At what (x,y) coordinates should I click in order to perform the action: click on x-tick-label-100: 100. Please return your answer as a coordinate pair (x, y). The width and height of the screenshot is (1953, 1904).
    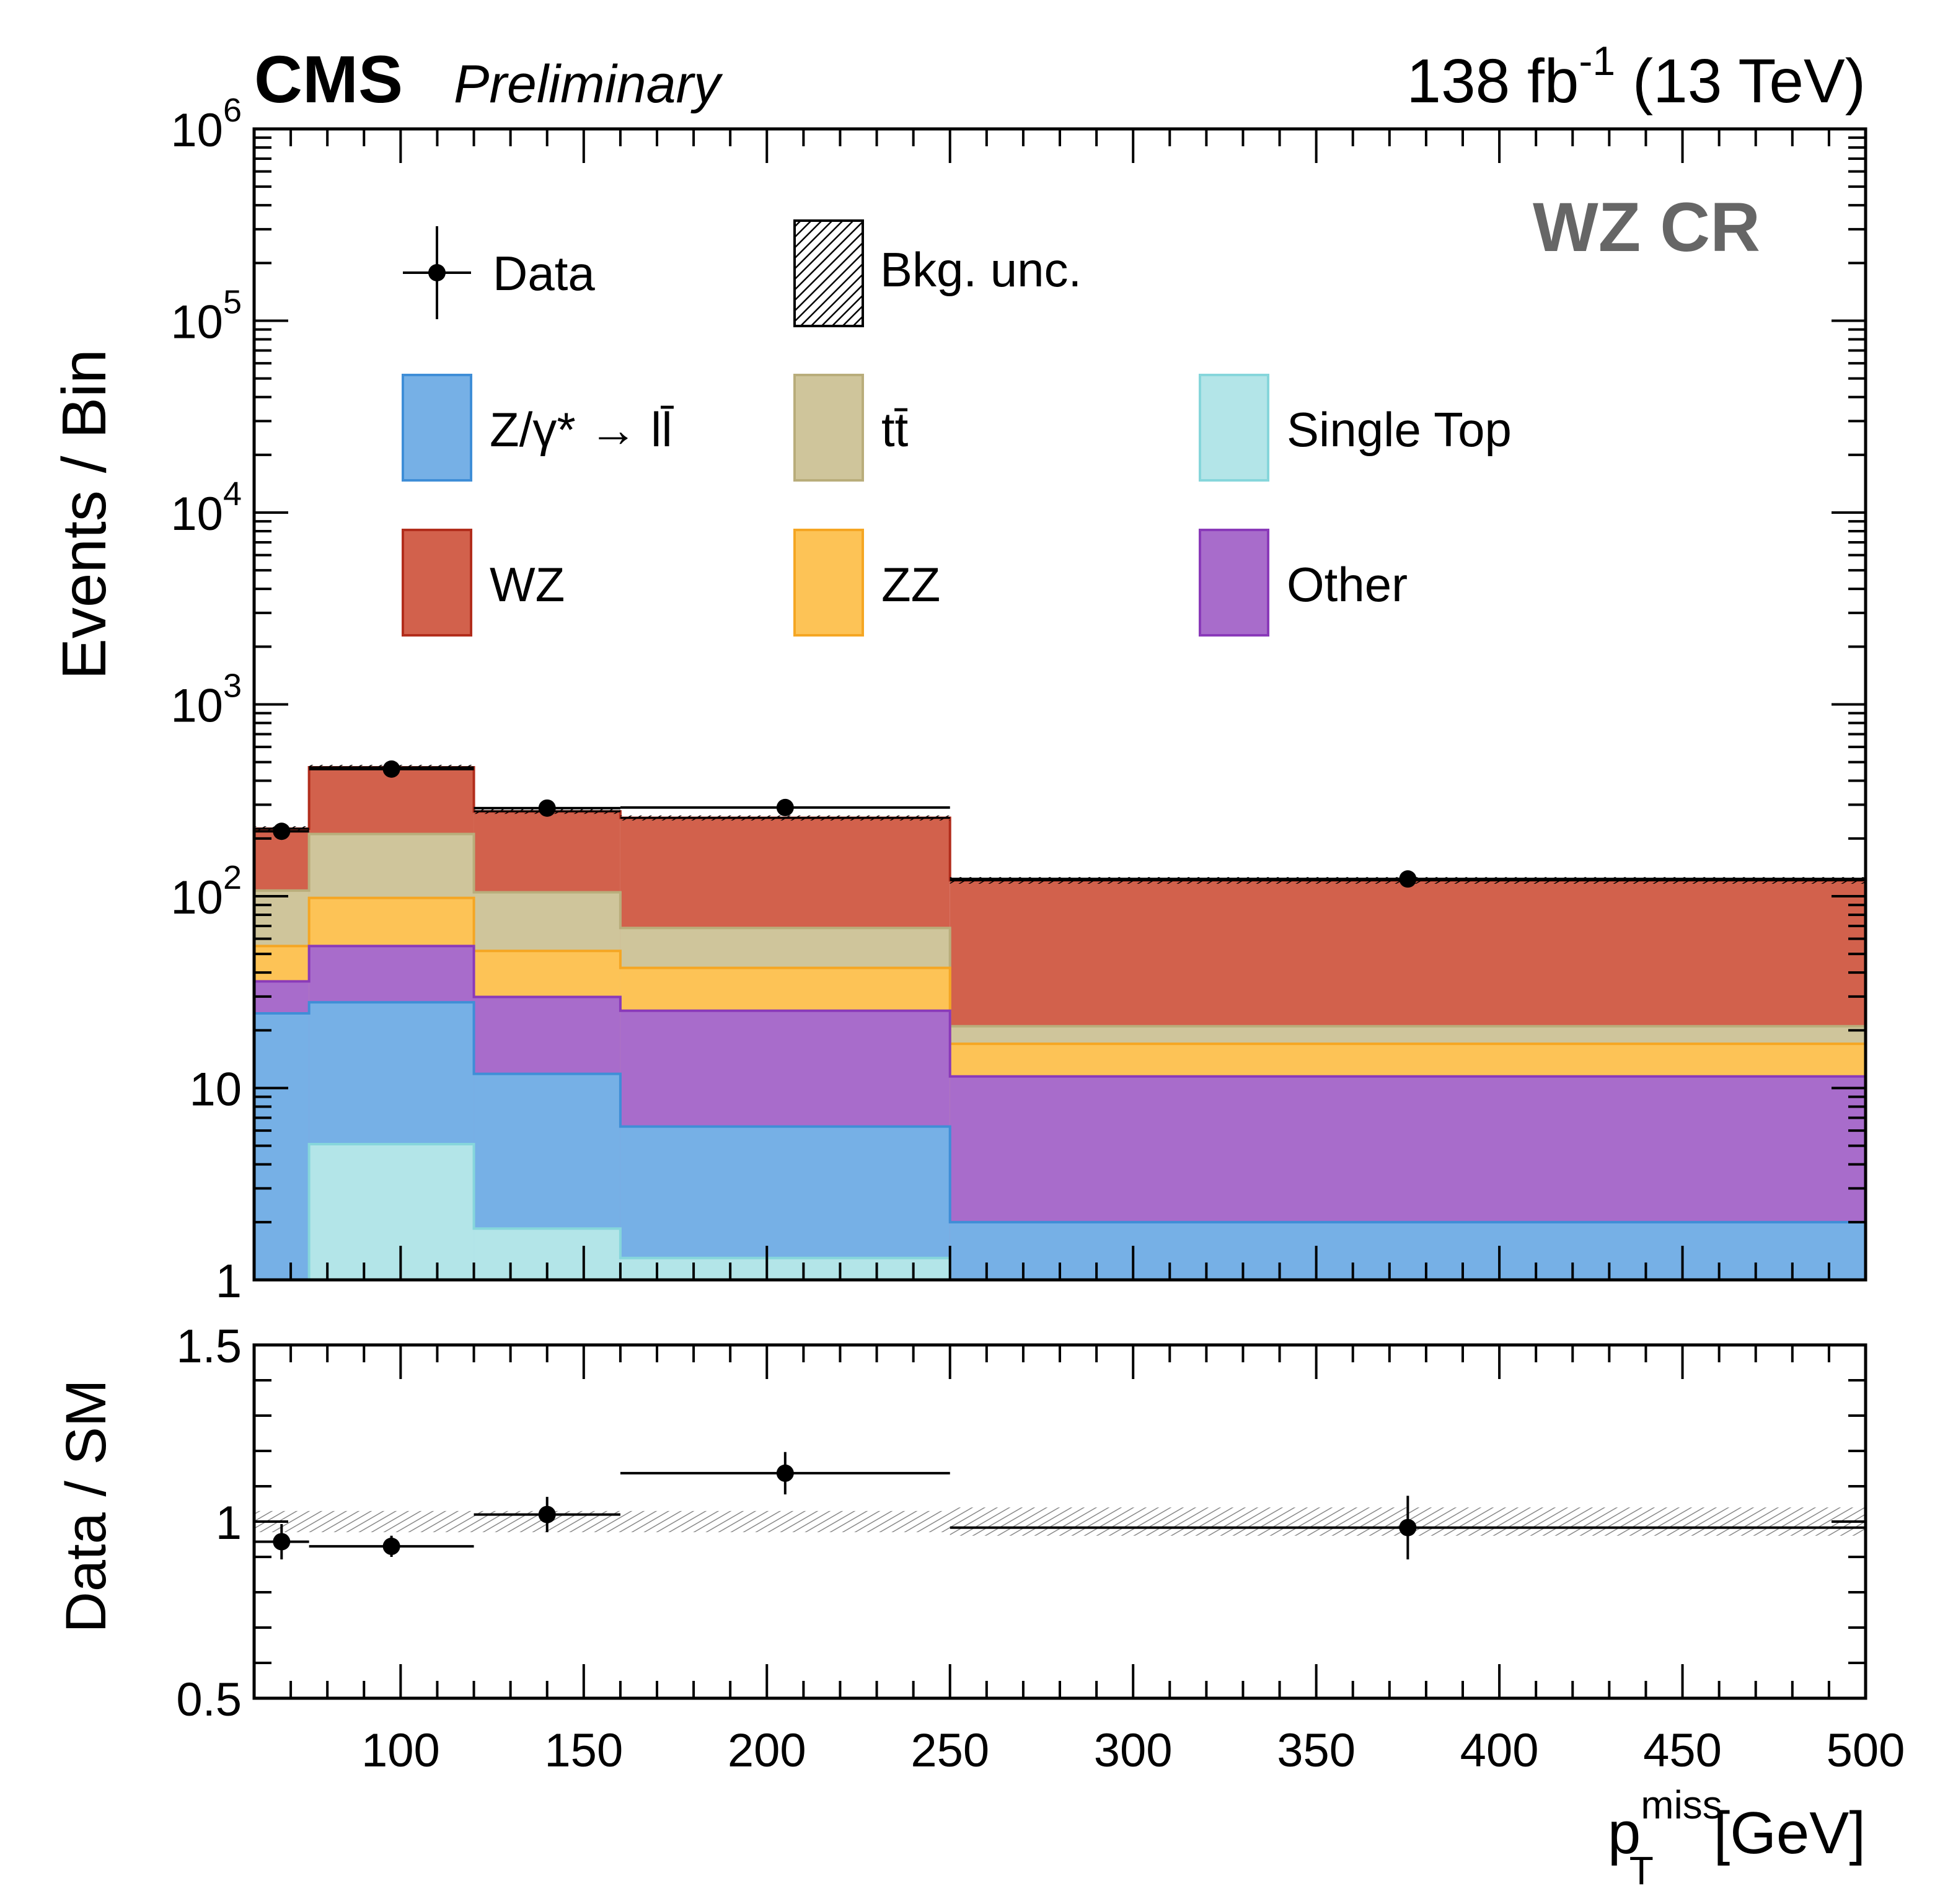
    Looking at the image, I should click on (400, 1750).